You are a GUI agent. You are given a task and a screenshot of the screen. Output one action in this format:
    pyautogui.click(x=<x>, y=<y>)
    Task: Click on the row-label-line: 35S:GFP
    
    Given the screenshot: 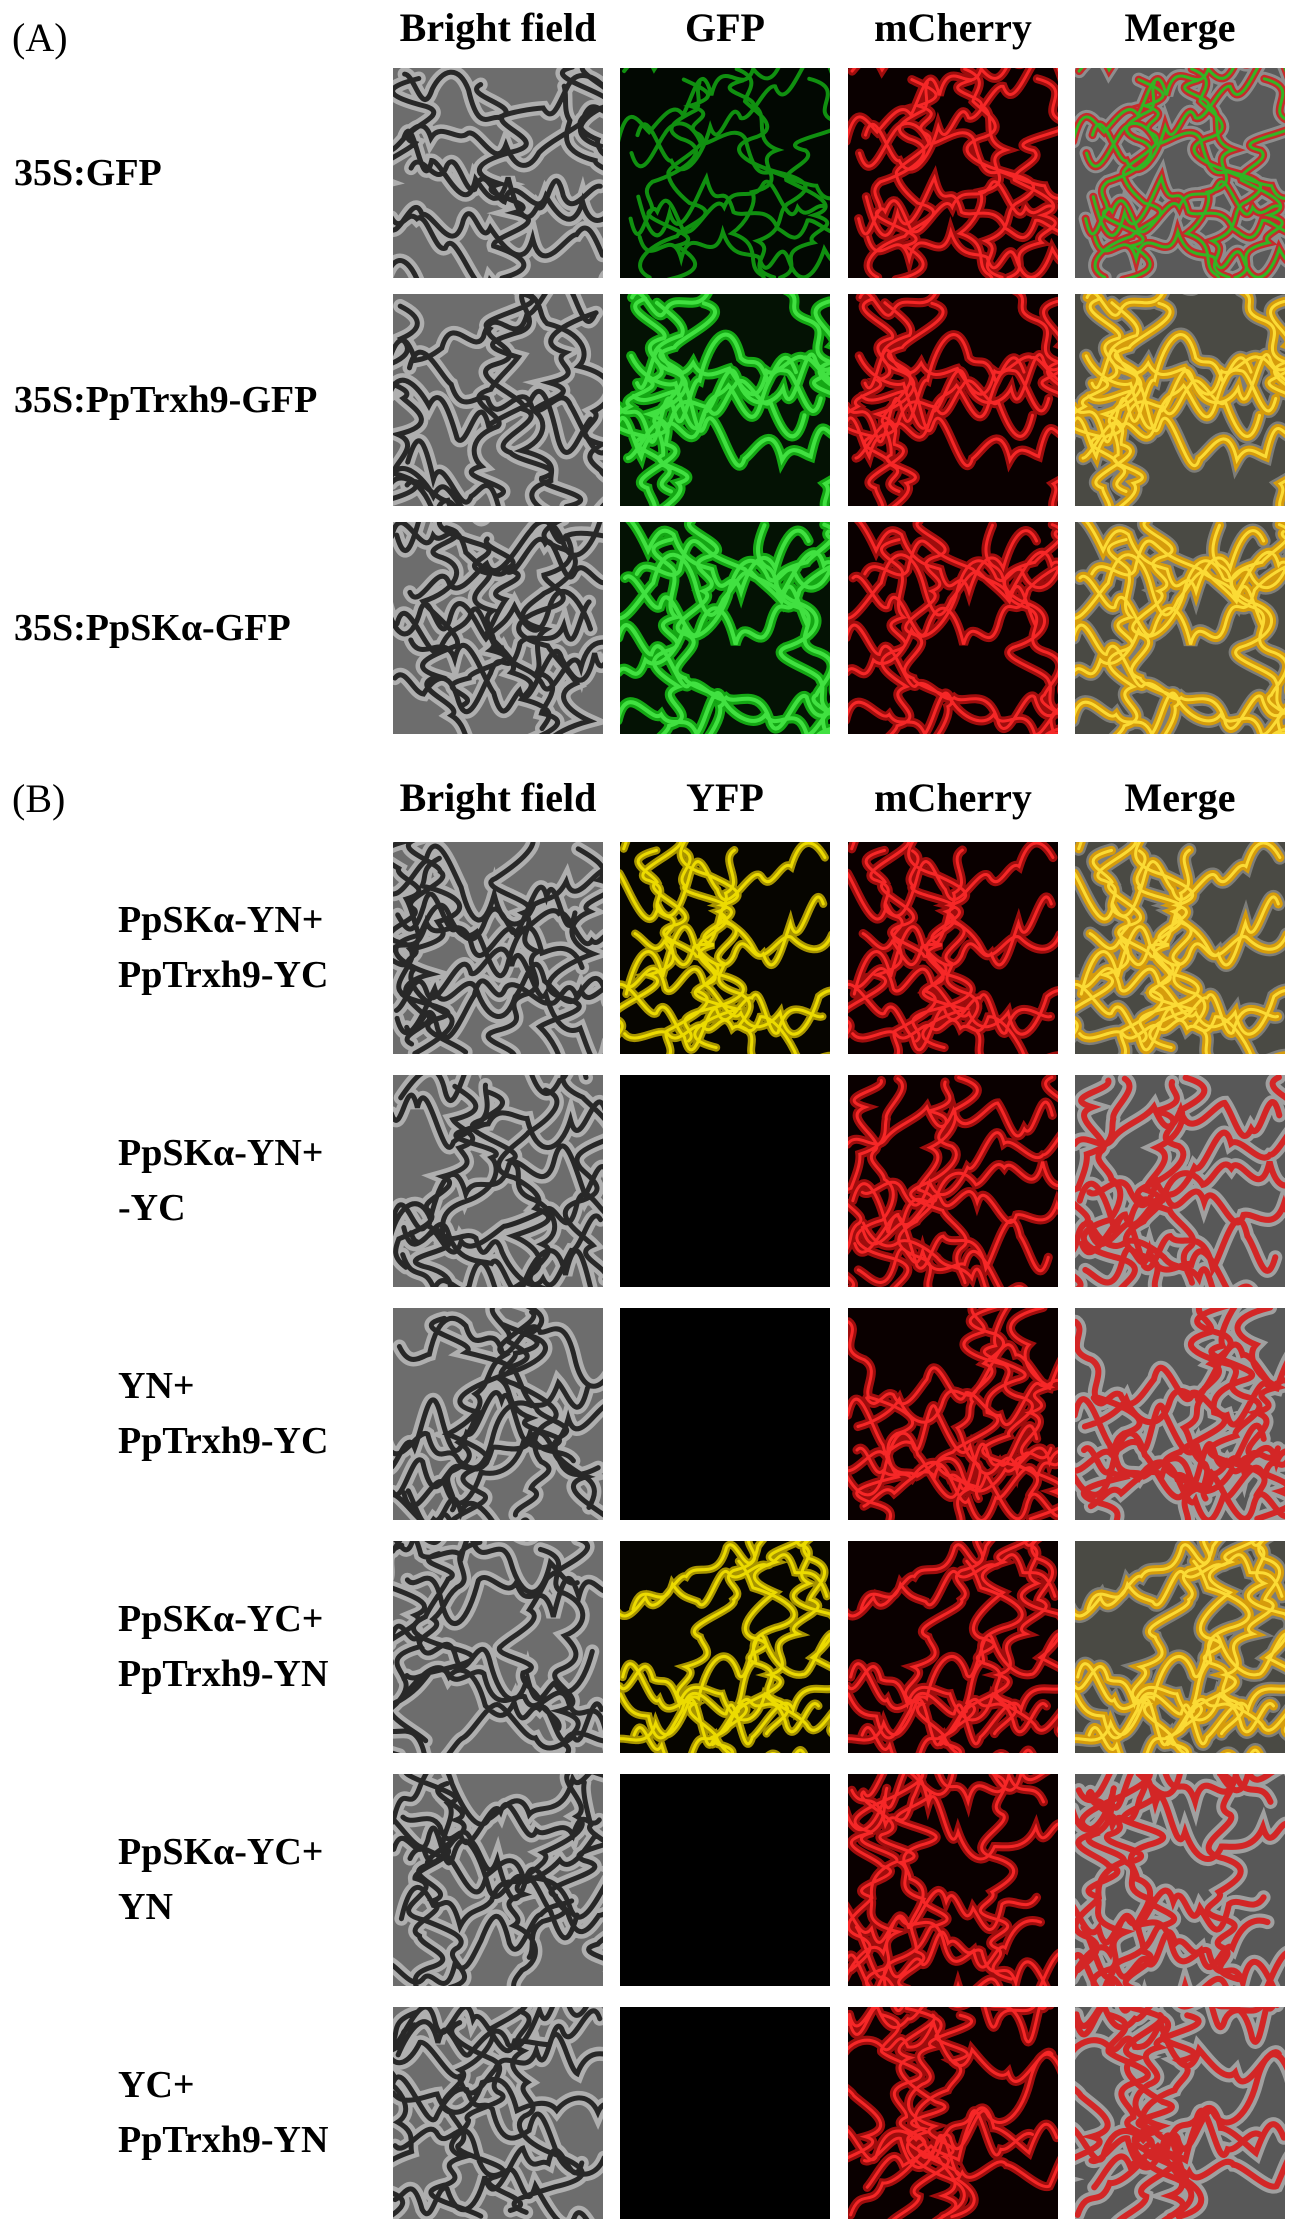 What is the action you would take?
    pyautogui.click(x=88, y=172)
    